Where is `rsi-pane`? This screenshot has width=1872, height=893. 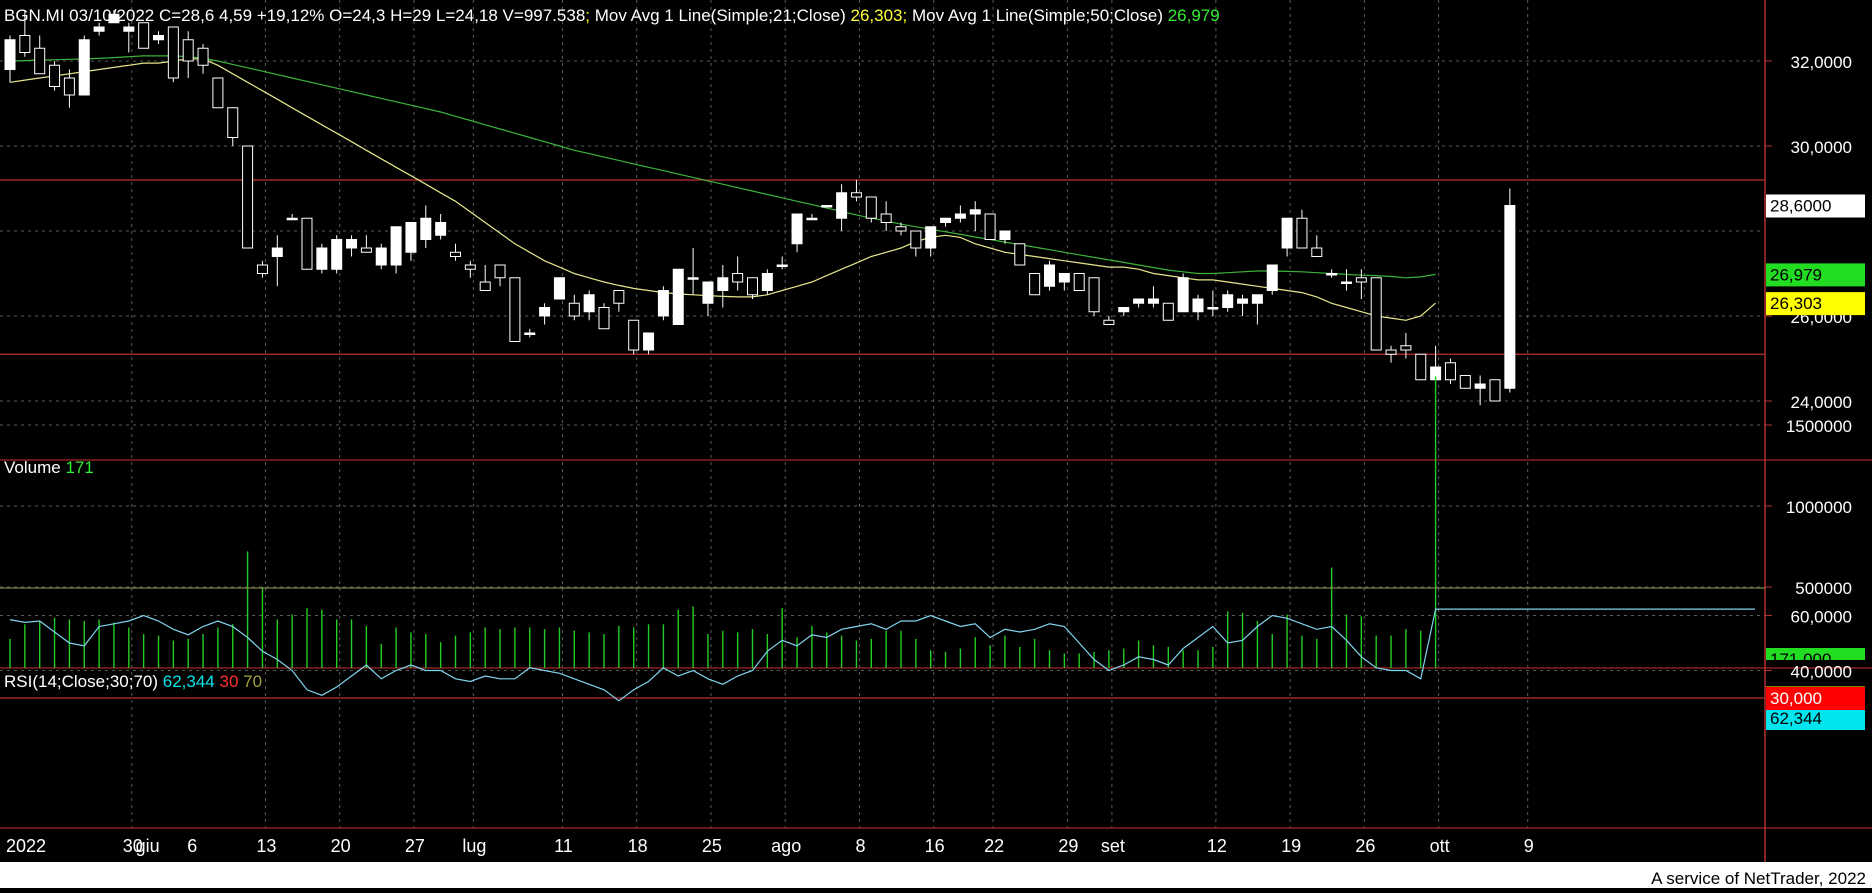
rsi-pane is located at coordinates (882, 644).